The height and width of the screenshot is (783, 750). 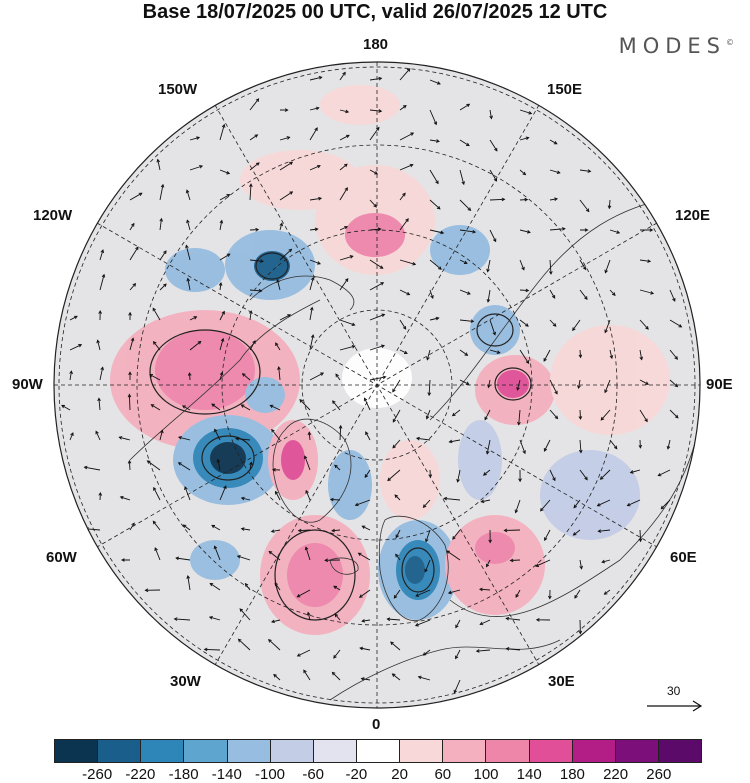 I want to click on colorbar-tick-label: -260, so click(x=97, y=774).